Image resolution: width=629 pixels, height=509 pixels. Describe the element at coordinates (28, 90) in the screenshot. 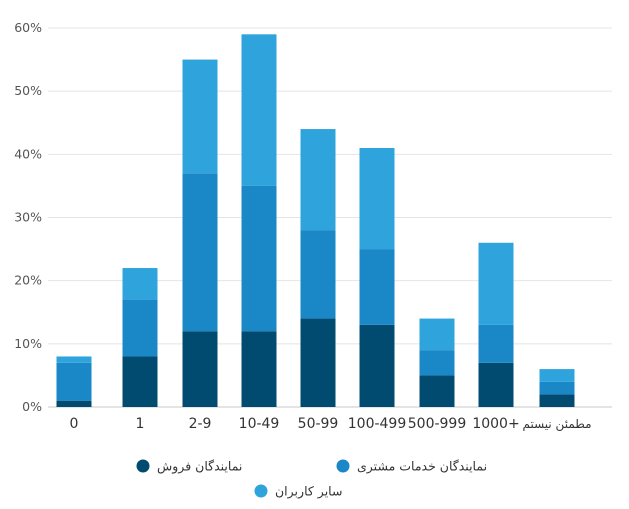

I see `y-tick-label: 50%` at that location.